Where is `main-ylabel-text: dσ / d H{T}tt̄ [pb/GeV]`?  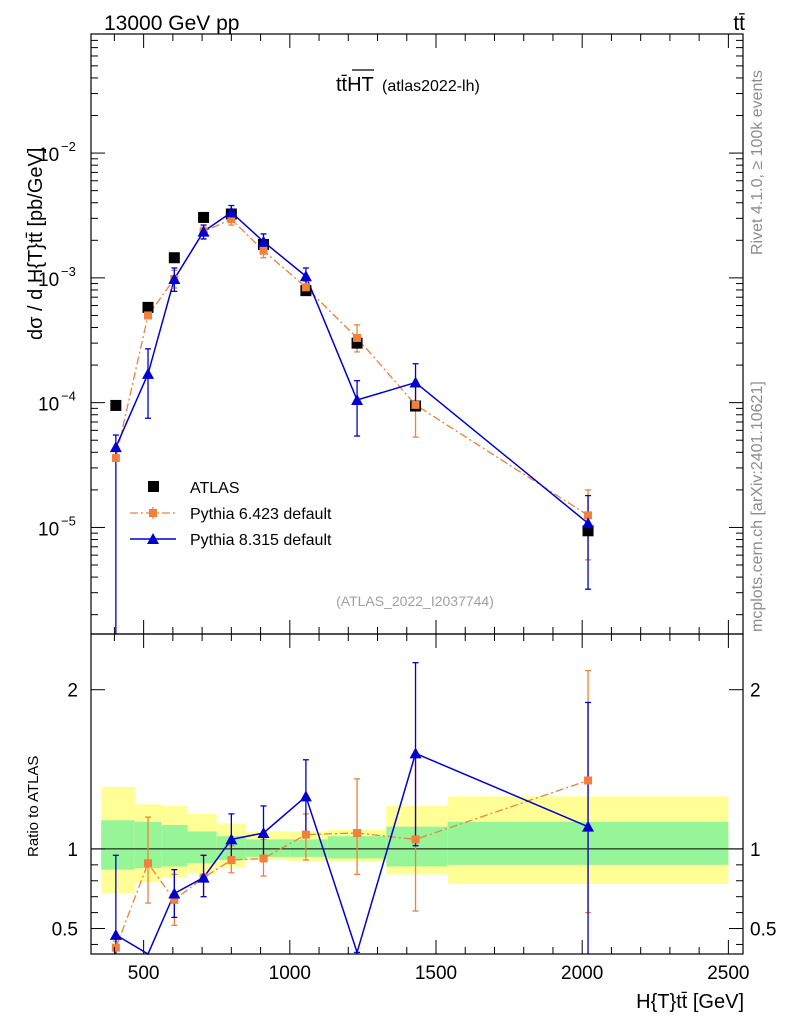
main-ylabel-text: dσ / d H{T}tt̄ [pb/GeV] is located at coordinates (36, 244).